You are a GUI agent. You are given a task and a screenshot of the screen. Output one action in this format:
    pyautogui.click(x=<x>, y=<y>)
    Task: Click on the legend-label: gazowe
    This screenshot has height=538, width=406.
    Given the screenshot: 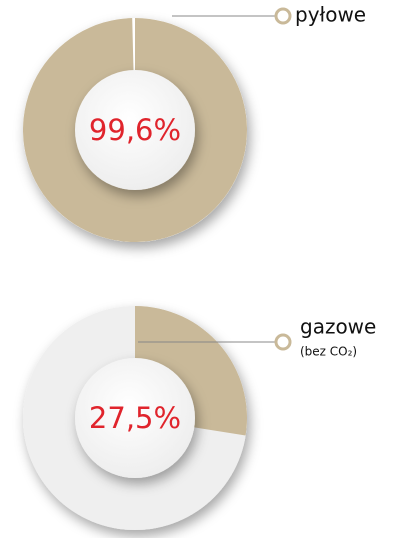 What is the action you would take?
    pyautogui.click(x=338, y=327)
    